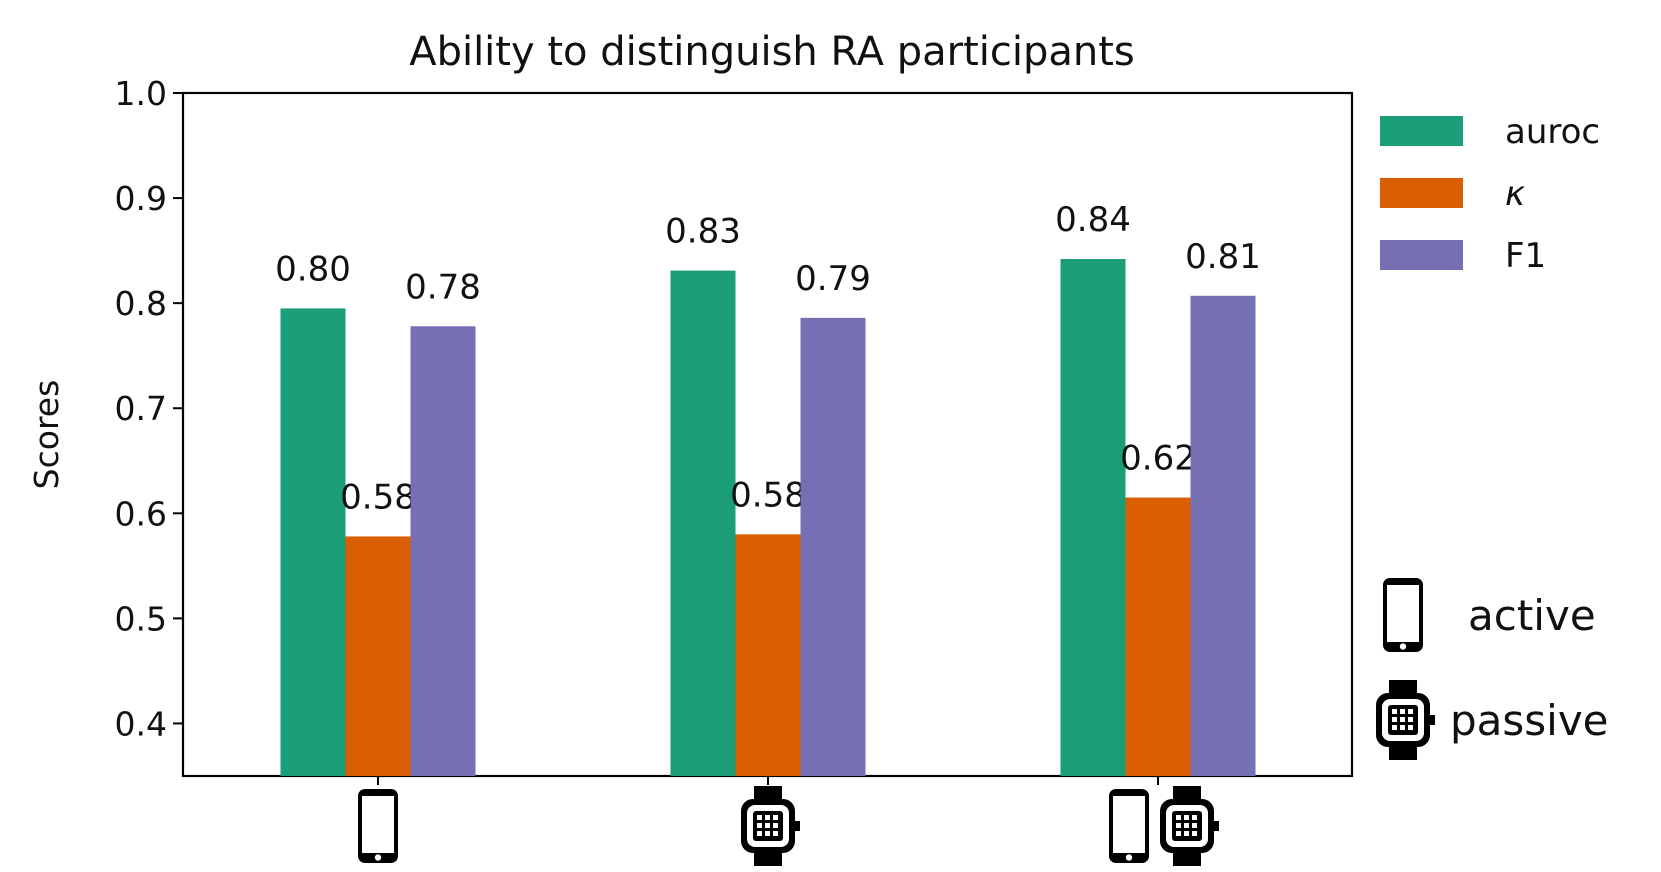  What do you see at coordinates (313, 269) in the screenshot?
I see `data-label: 0.80` at bounding box center [313, 269].